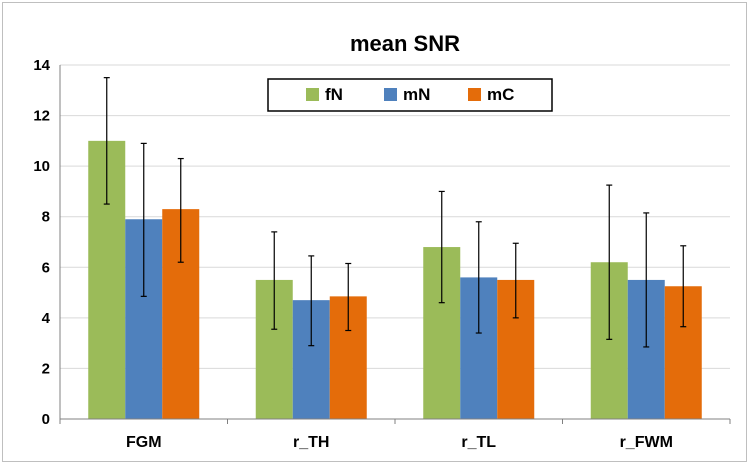 The height and width of the screenshot is (466, 751). What do you see at coordinates (334, 94) in the screenshot?
I see `legend-label-fN: fN` at bounding box center [334, 94].